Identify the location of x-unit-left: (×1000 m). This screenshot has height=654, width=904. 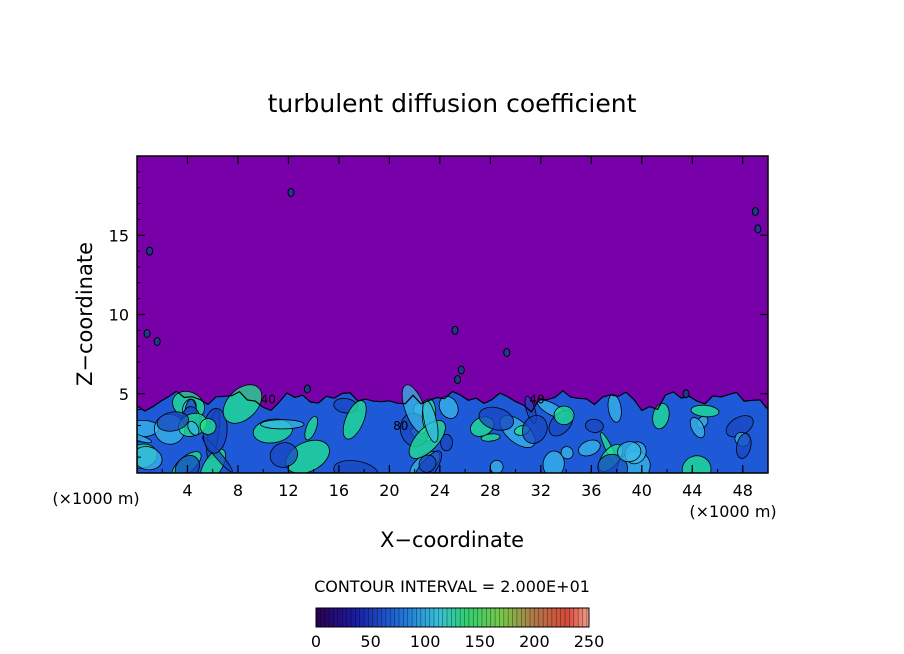
(95, 498).